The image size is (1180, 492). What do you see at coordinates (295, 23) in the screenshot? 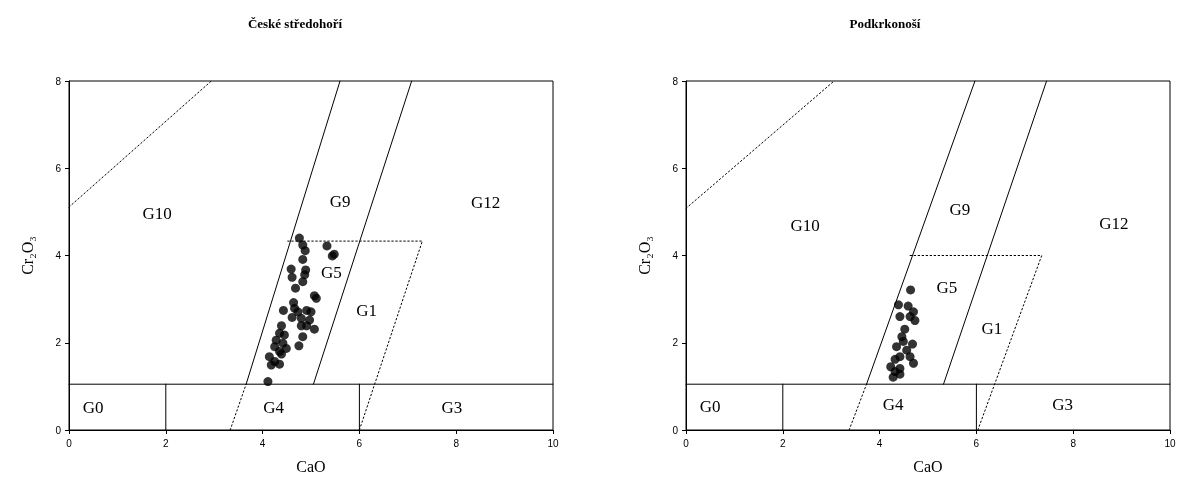
I see `chart-title: České středohoří` at bounding box center [295, 23].